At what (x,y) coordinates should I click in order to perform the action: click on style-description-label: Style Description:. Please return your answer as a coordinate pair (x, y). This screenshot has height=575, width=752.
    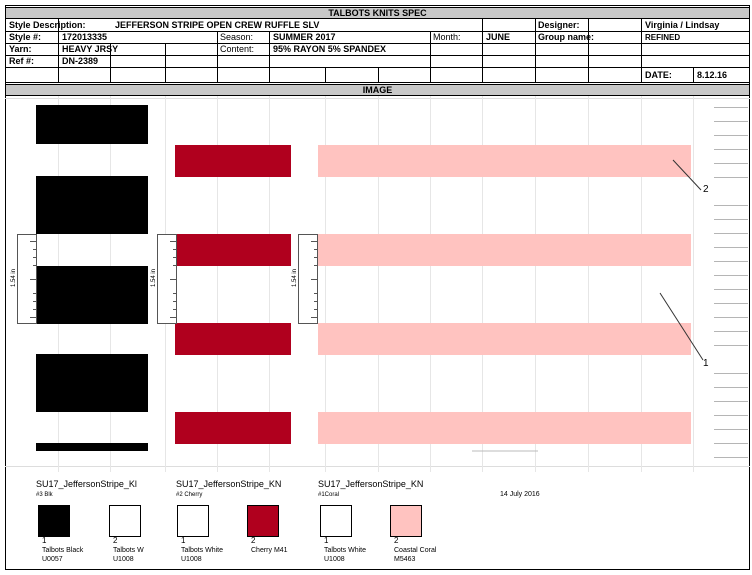
    Looking at the image, I should click on (47, 25).